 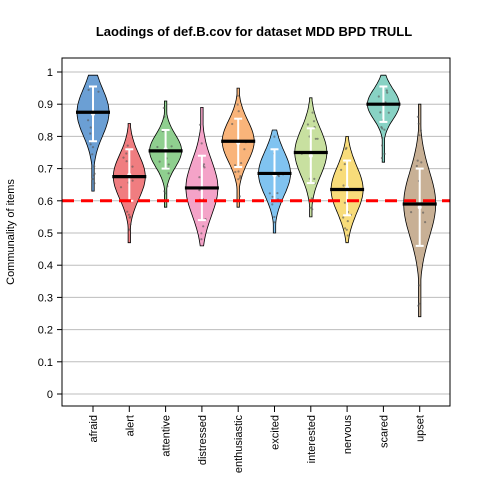 What do you see at coordinates (45, 170) in the screenshot?
I see `y-tick-label: 0.7` at bounding box center [45, 170].